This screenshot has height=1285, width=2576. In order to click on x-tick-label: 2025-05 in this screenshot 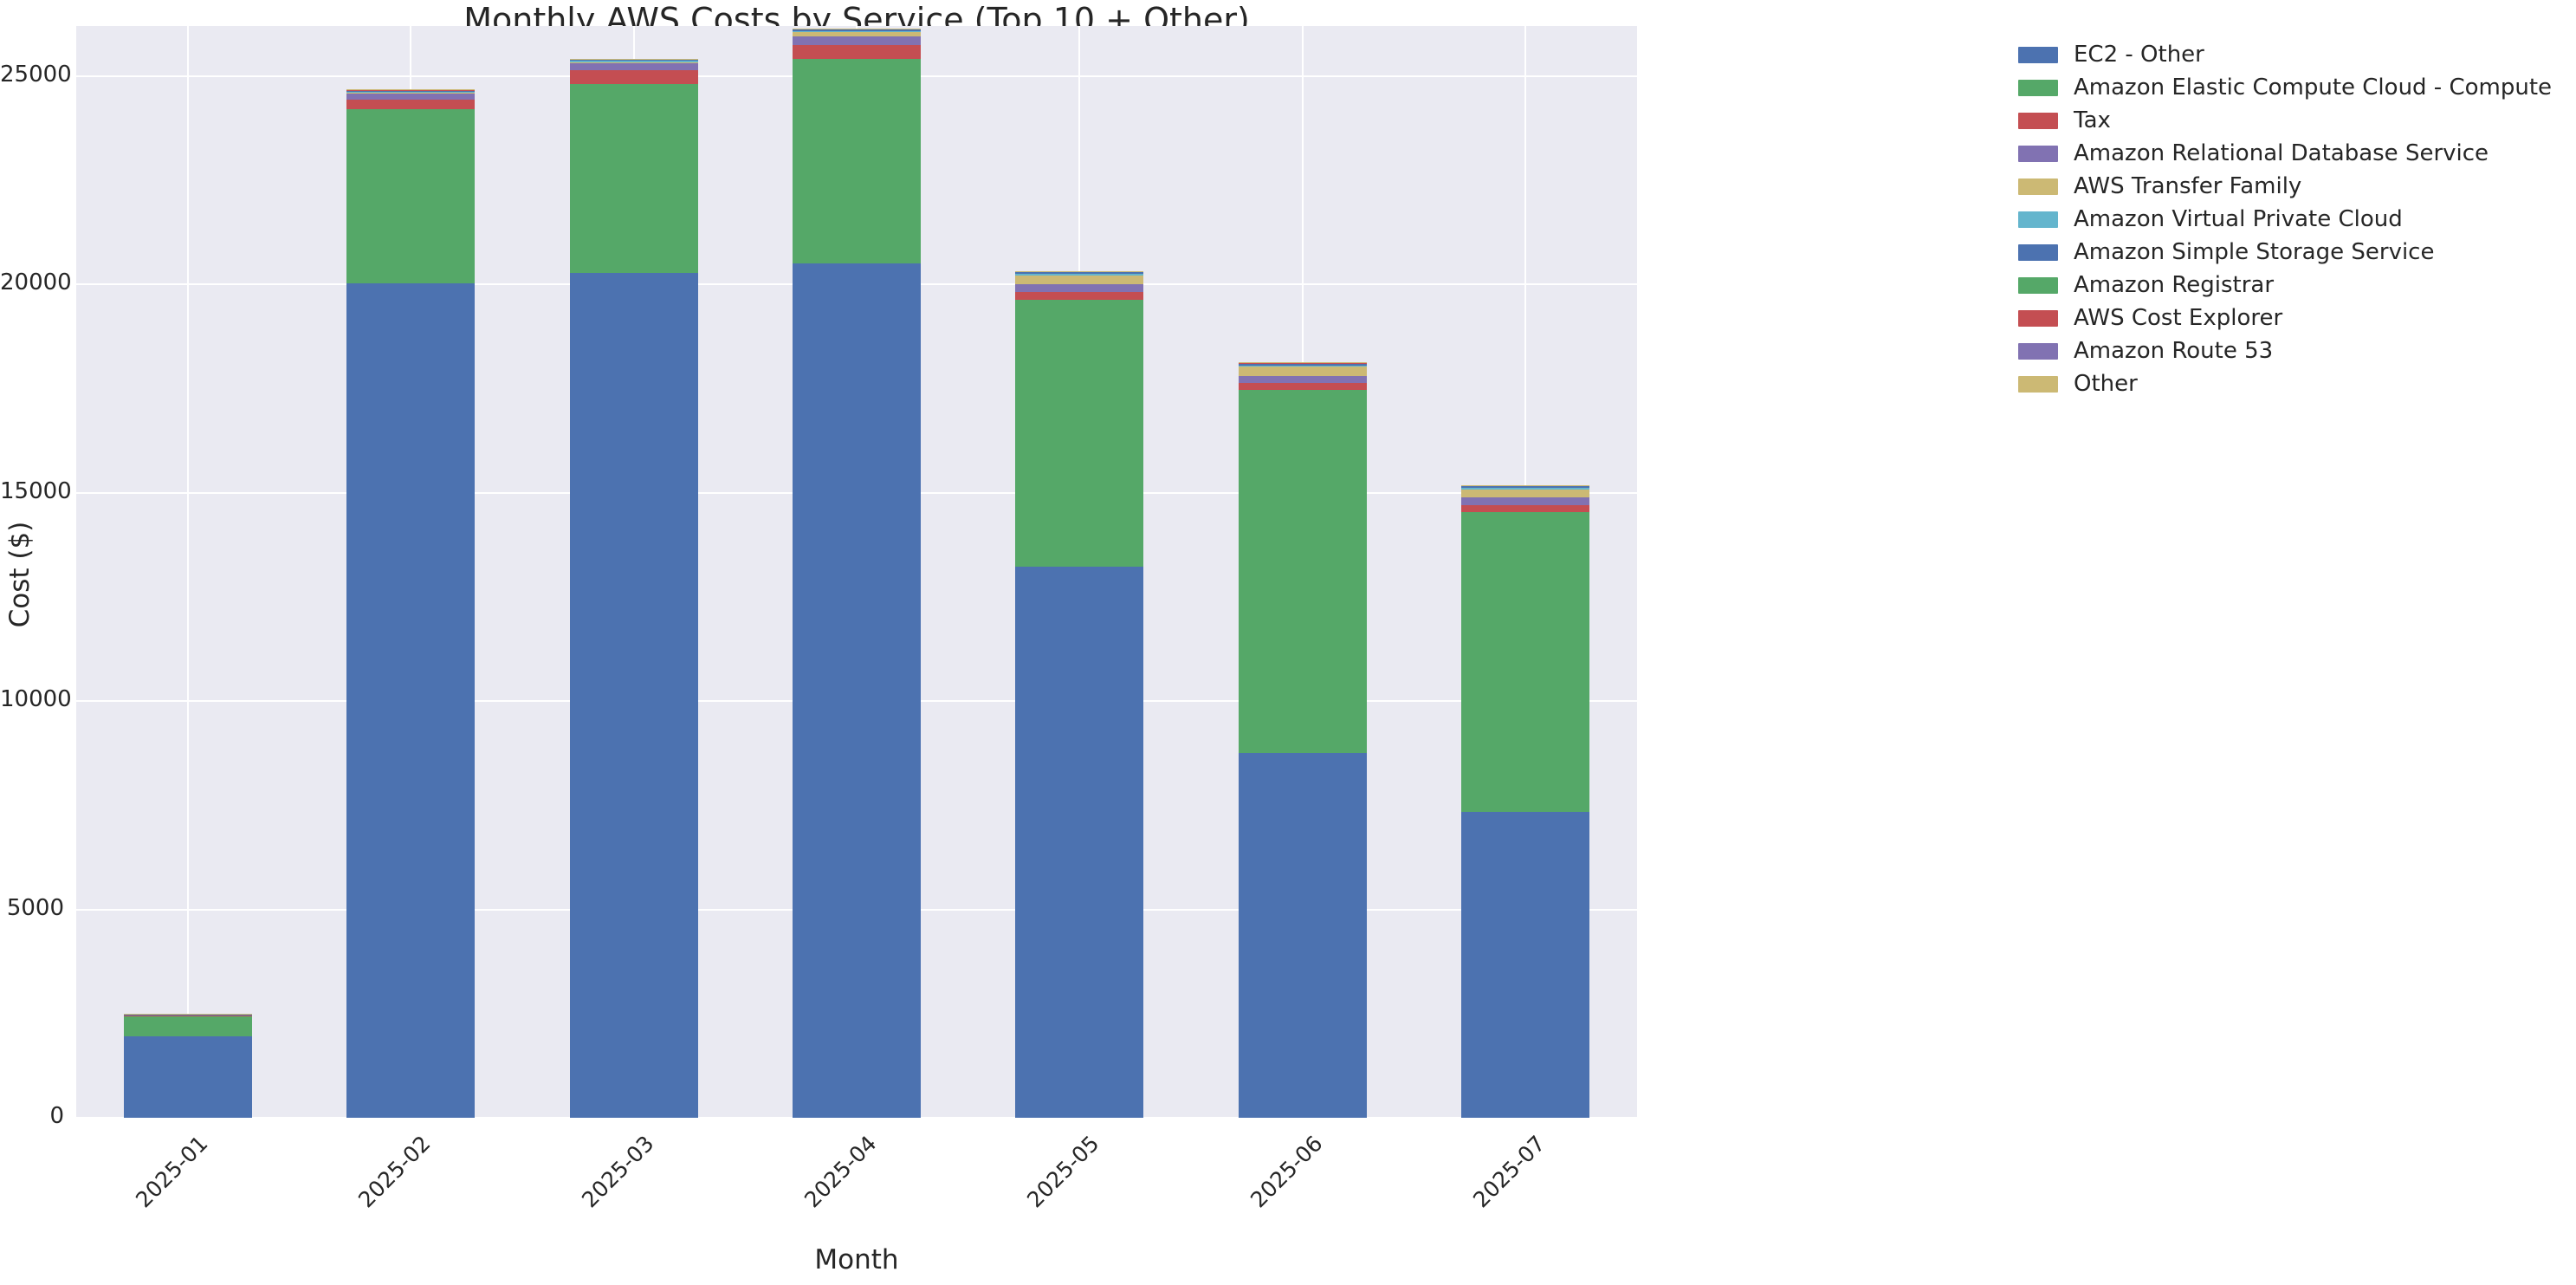, I will do `click(1063, 1172)`.